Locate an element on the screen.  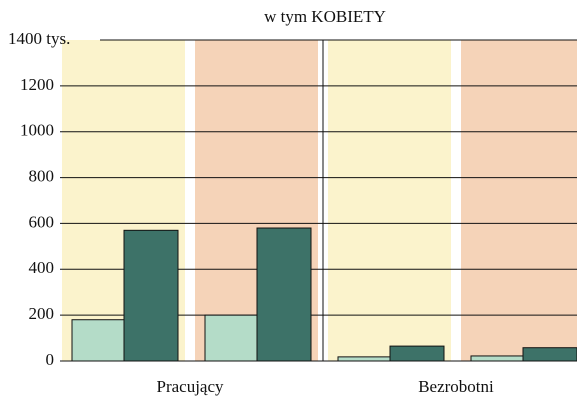
chart-title: w tym KOBIETY is located at coordinates (325, 16).